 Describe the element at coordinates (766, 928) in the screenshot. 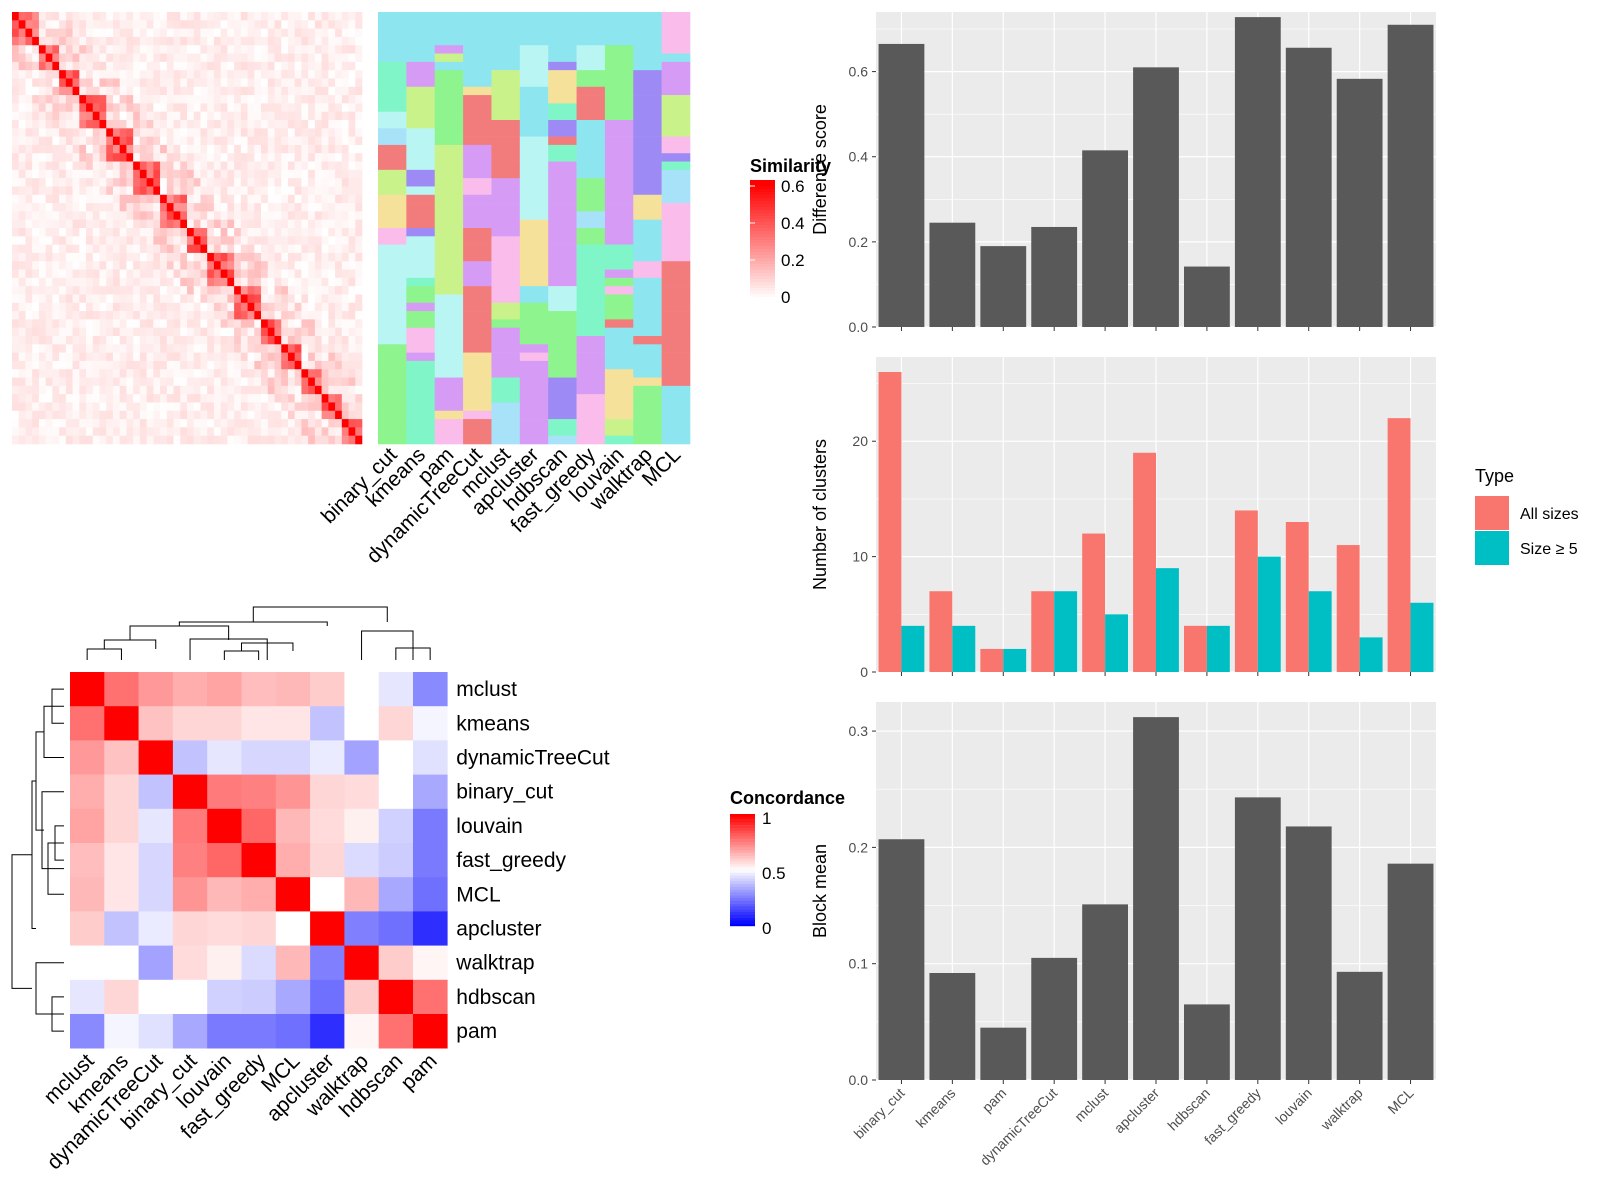

I see `concordance-legend-tick: 0` at that location.